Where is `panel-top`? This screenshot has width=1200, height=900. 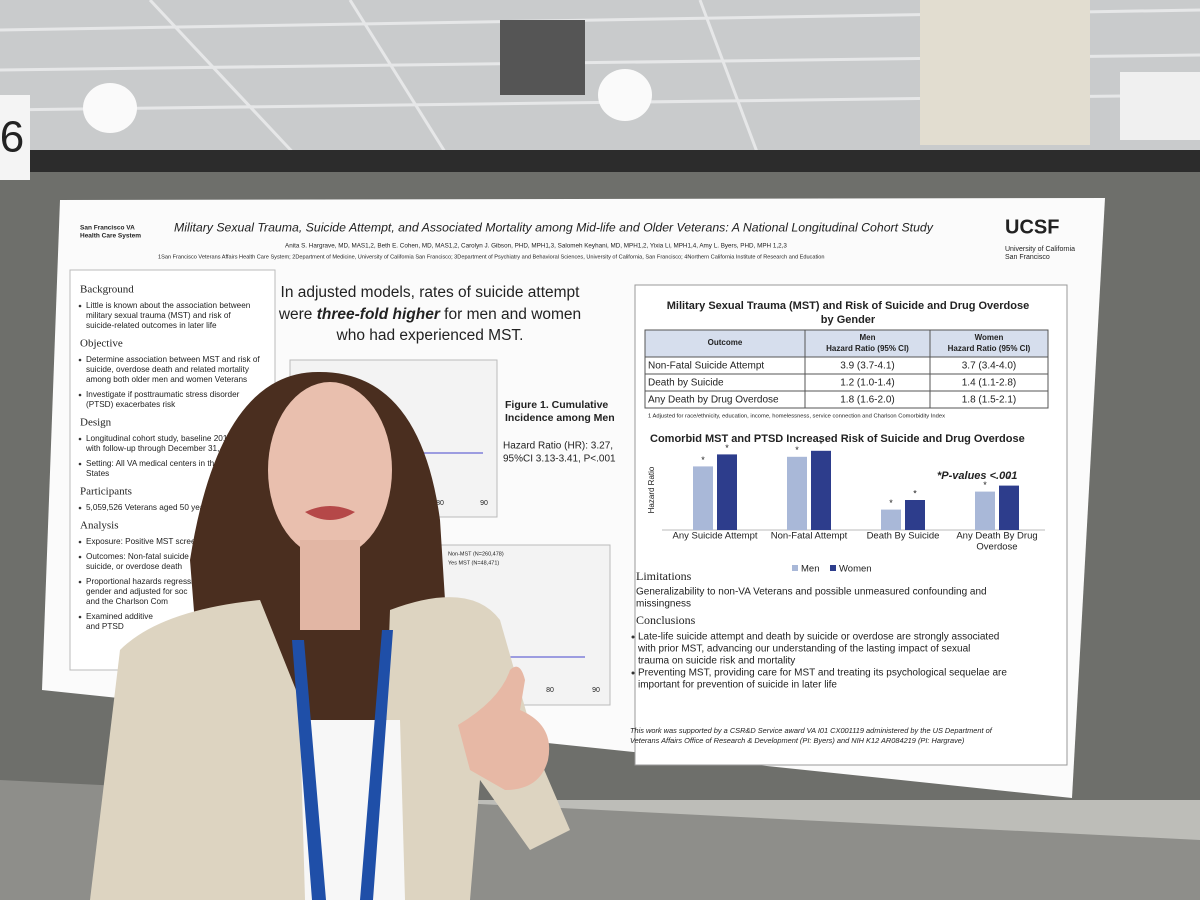
panel-top is located at coordinates (615, 161).